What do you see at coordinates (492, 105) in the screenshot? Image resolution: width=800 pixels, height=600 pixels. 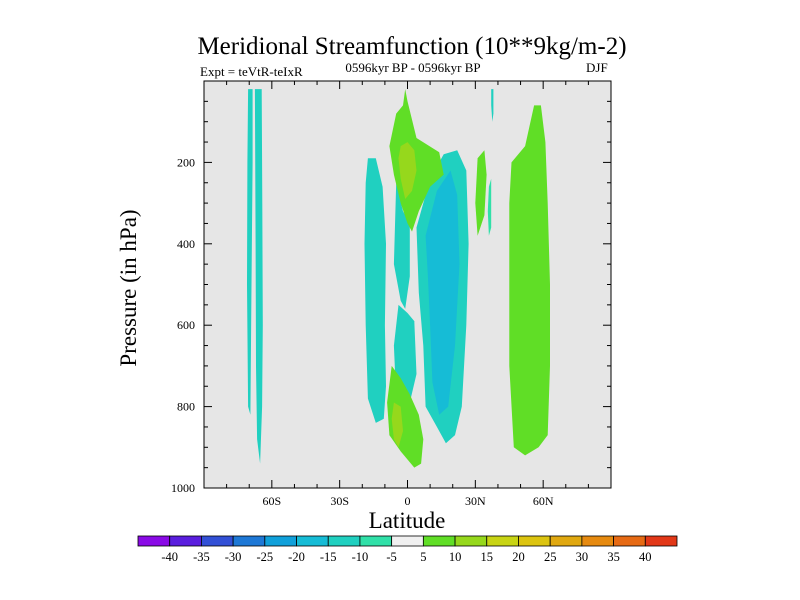 I see `contour-region-nh-polar-sliver` at bounding box center [492, 105].